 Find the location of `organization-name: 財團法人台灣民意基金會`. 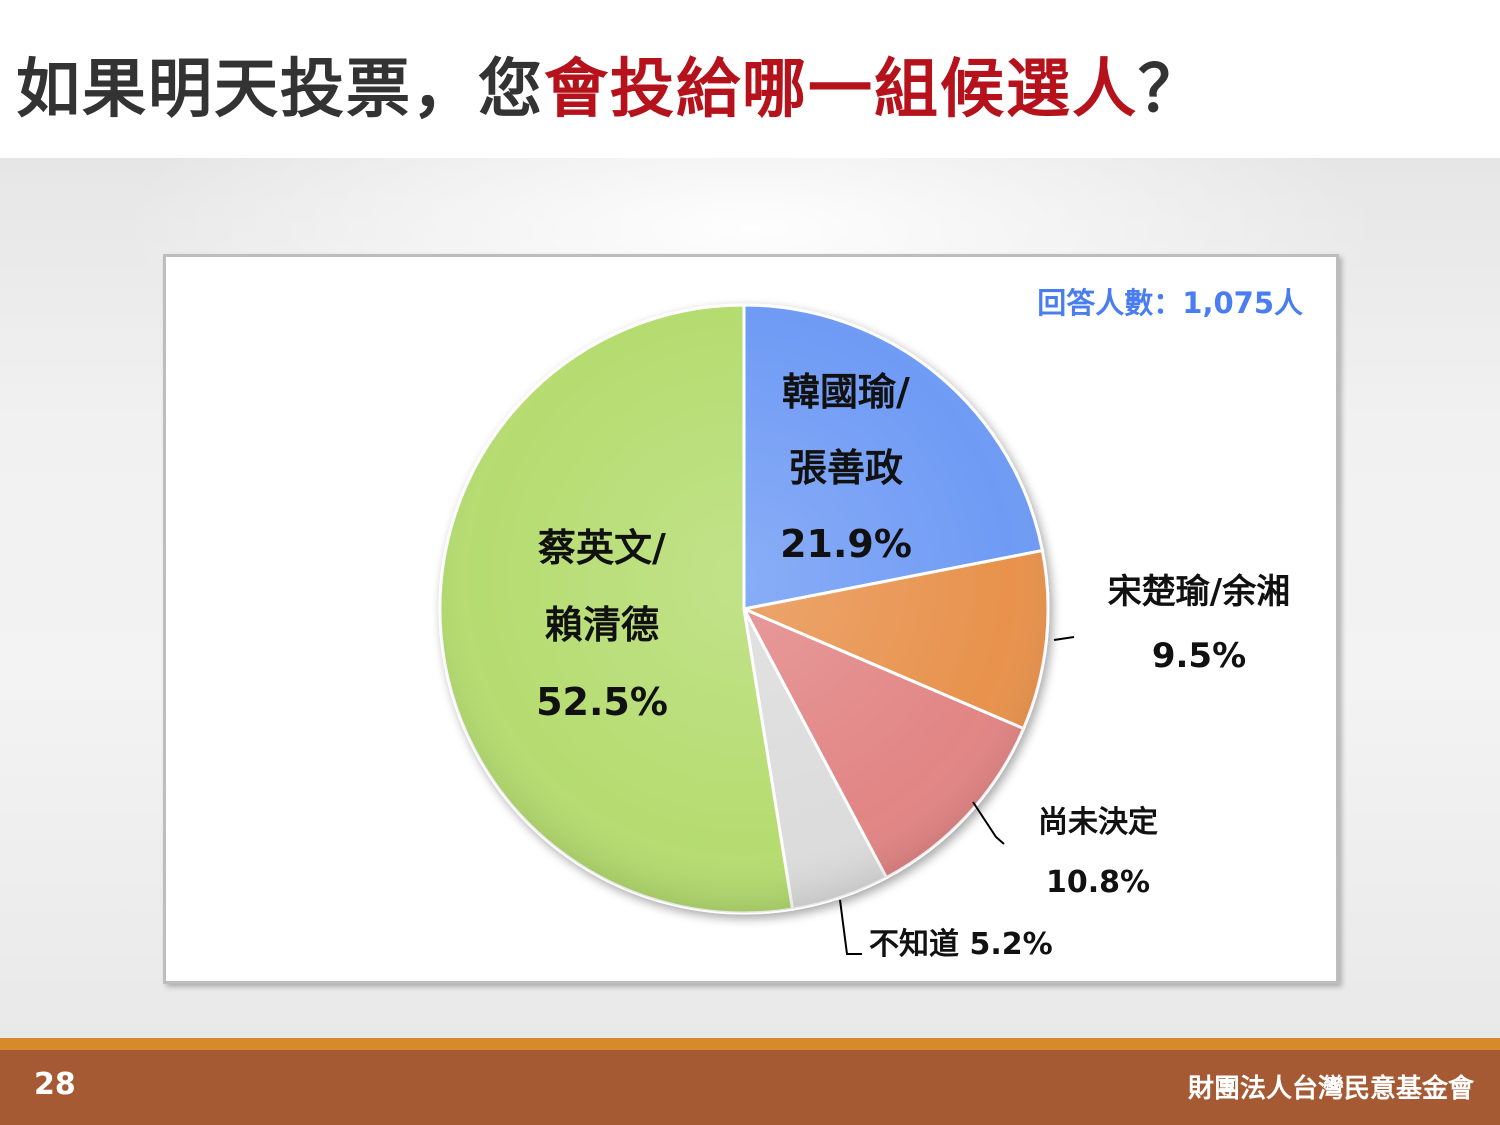

organization-name: 財團法人台灣民意基金會 is located at coordinates (1330, 1089).